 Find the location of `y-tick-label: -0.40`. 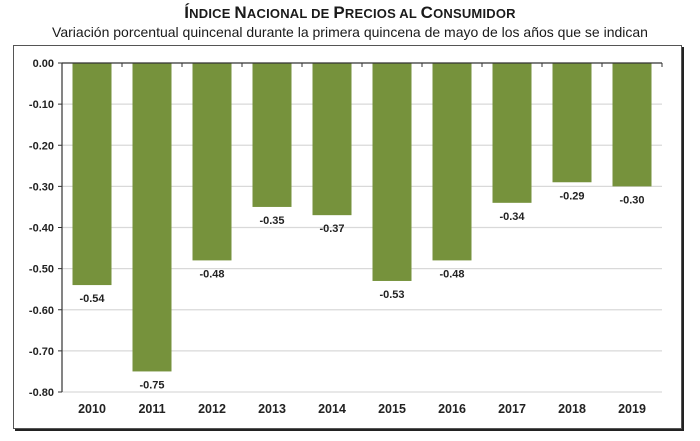

y-tick-label: -0.40 is located at coordinates (41, 229).